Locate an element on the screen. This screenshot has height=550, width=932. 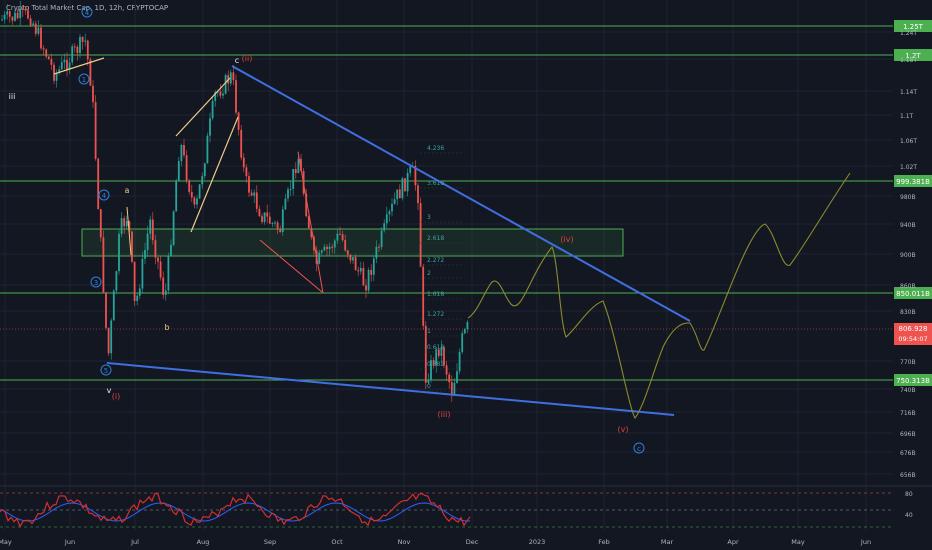
fib-label: 2.618 is located at coordinates (435, 238).